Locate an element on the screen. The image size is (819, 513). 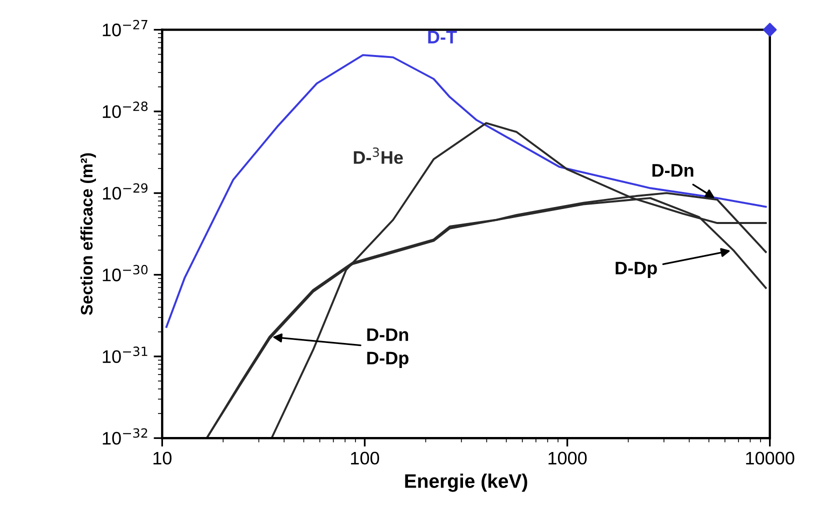
y-tick-label: 10$^{−27}$ is located at coordinates (125, 28).